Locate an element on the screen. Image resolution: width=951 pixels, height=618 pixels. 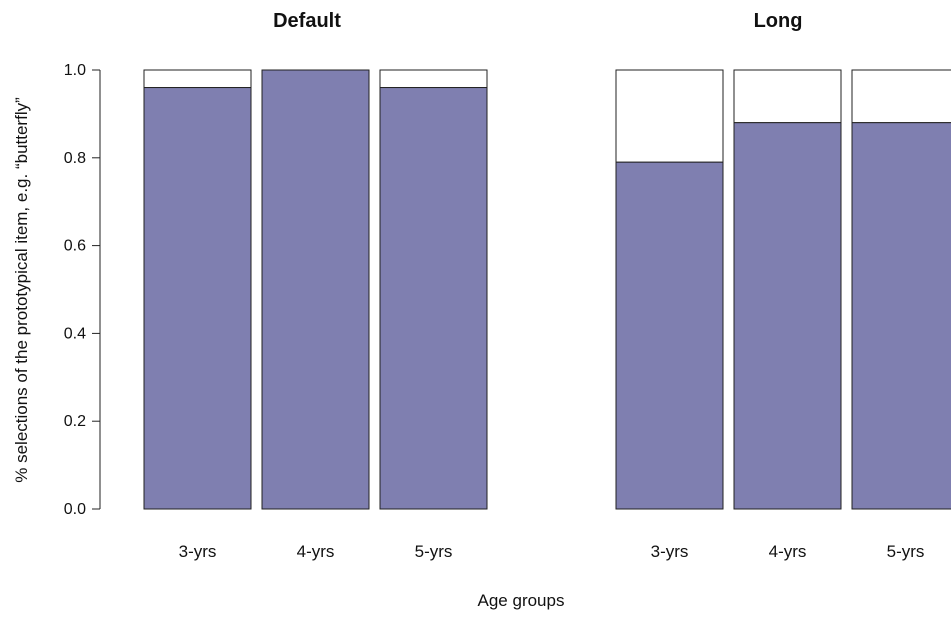
y-tick-label: 0.6 is located at coordinates (75, 246).